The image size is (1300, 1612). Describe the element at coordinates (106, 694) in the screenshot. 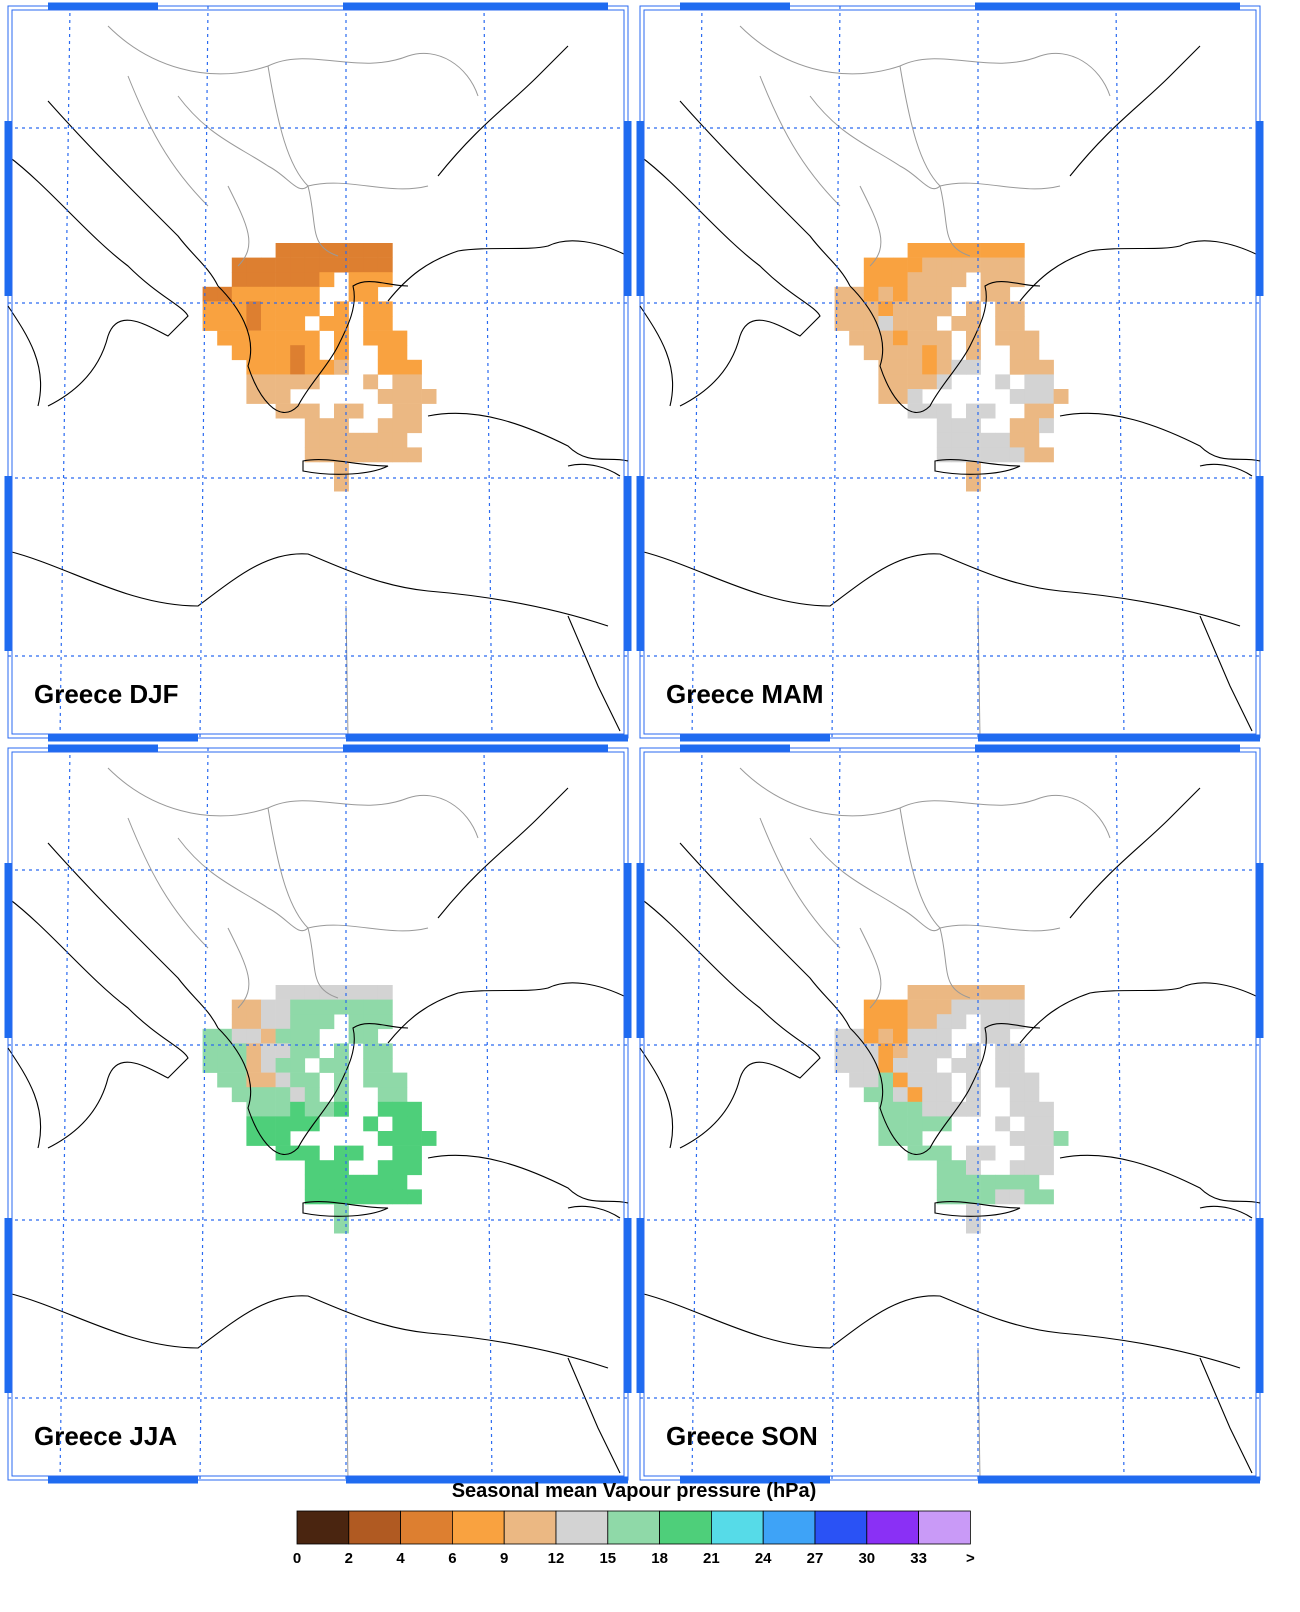

I see `panel-title: Greece DJF` at that location.